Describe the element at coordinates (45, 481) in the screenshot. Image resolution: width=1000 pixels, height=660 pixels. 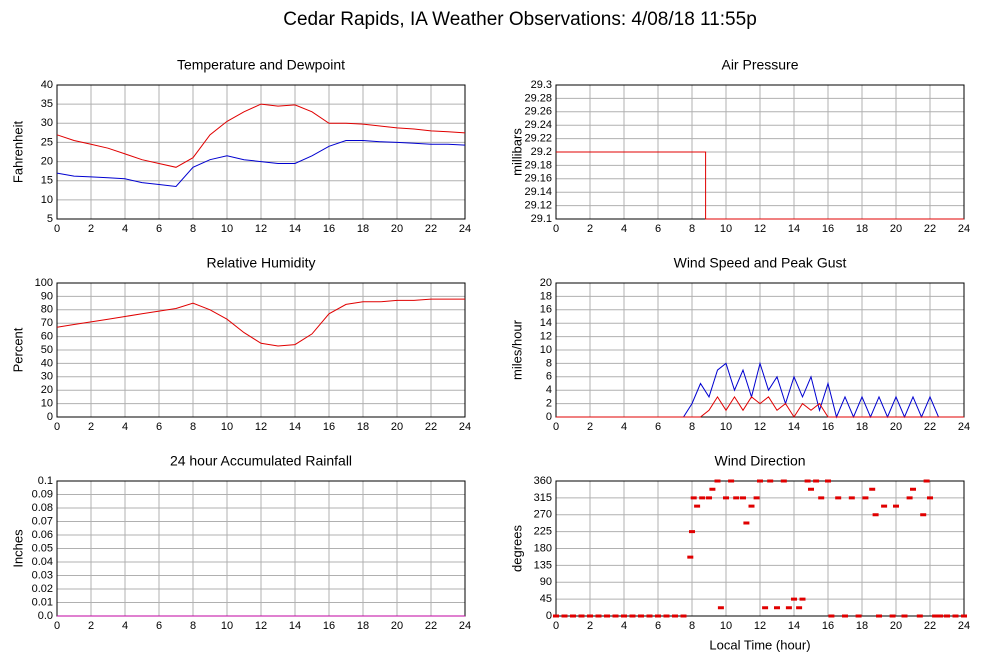
I see `y-tick-label: 0.1` at that location.